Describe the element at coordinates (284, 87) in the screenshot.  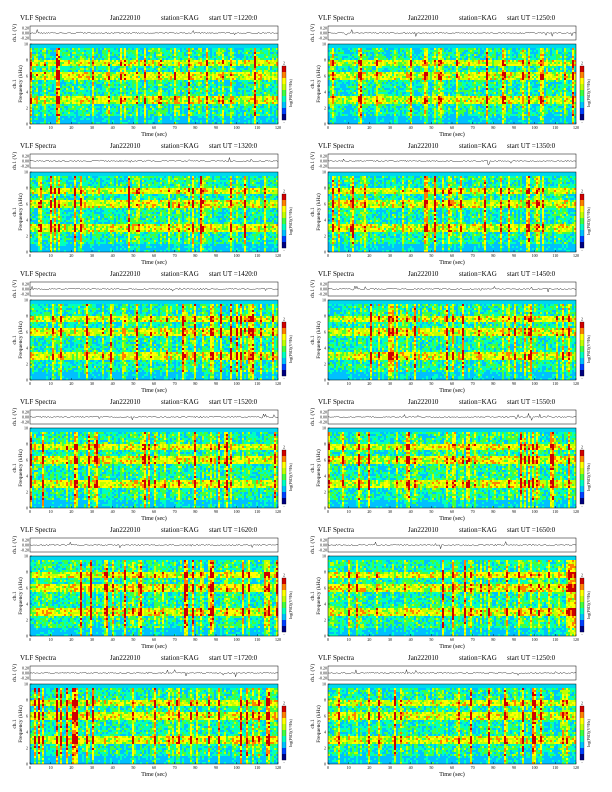
I see `colorbar-segment` at that location.